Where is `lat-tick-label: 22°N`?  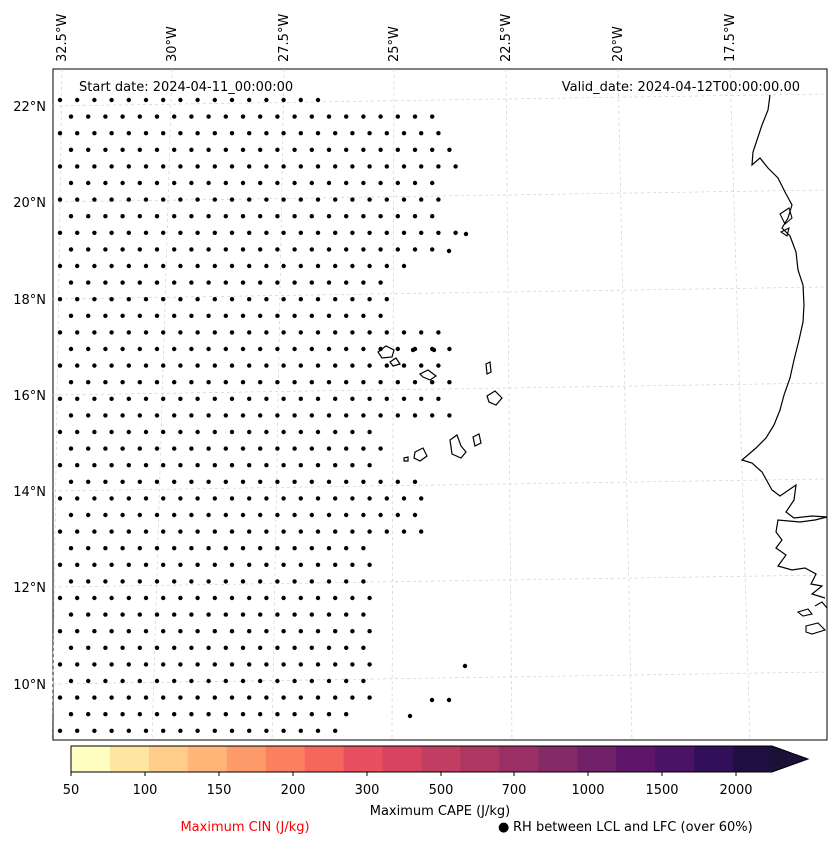 lat-tick-label: 22°N is located at coordinates (29, 107).